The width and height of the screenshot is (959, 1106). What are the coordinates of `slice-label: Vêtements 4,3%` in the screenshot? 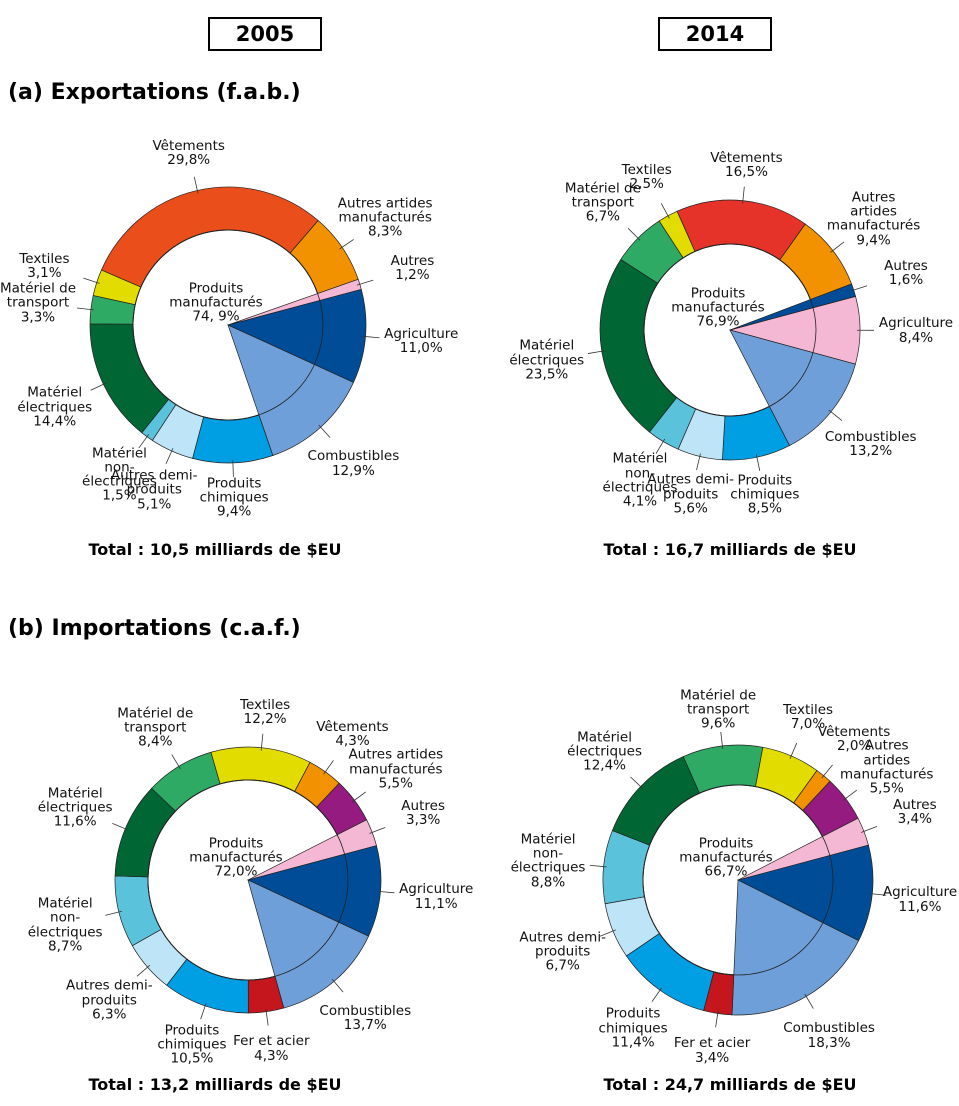 It's located at (352, 733).